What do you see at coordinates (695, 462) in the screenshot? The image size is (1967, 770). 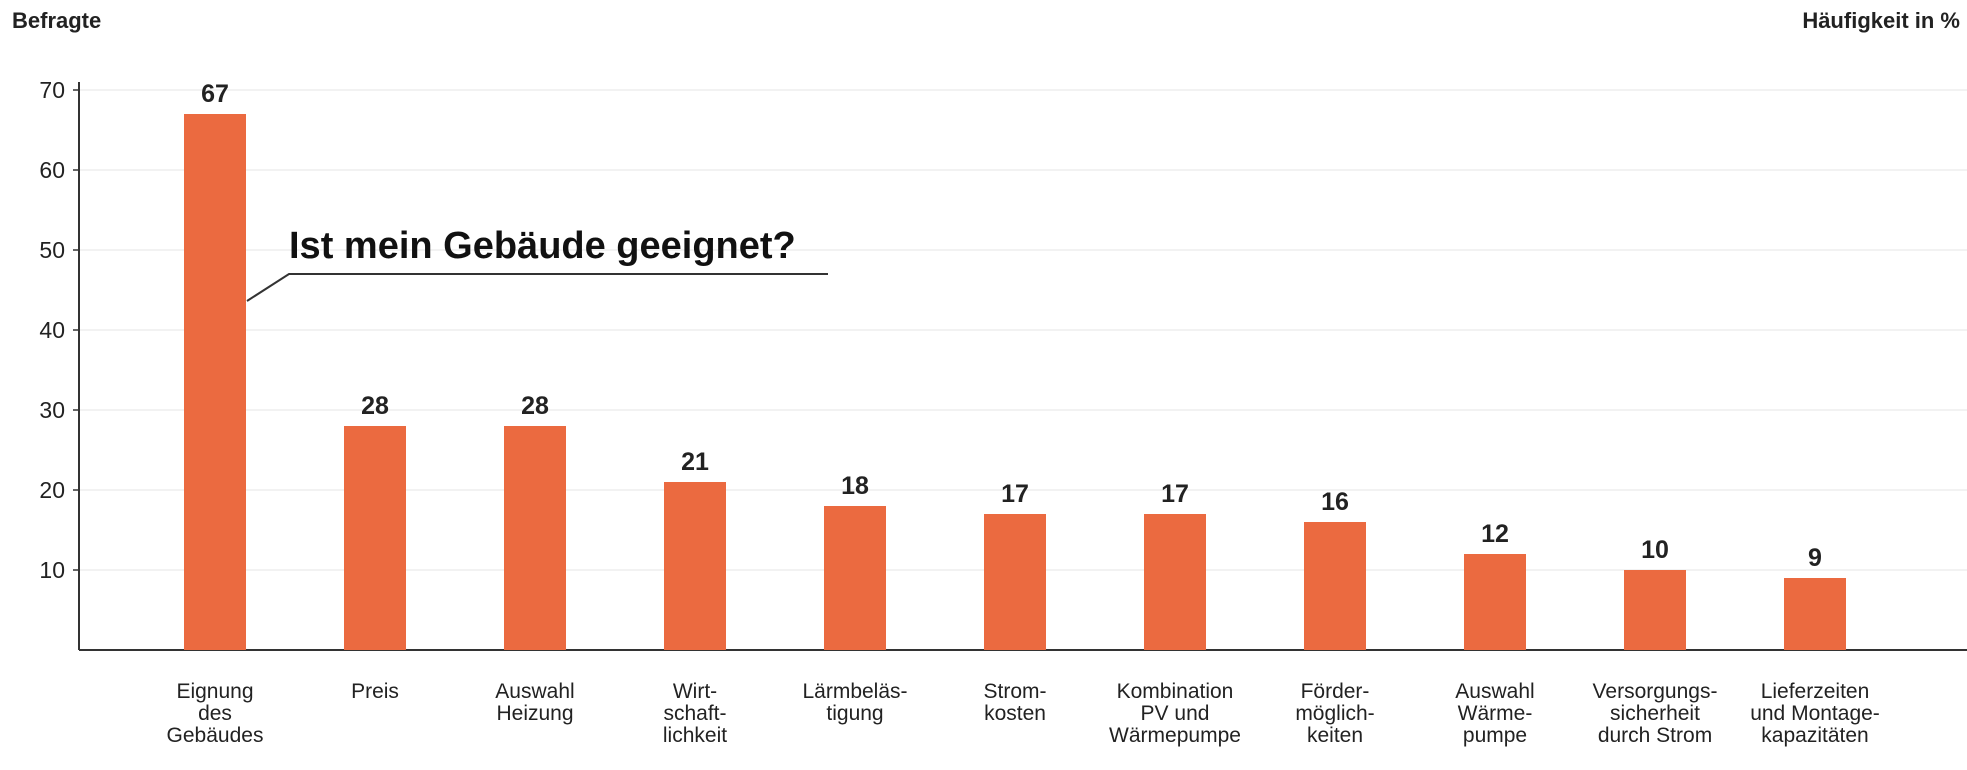 I see `value-label: 21` at bounding box center [695, 462].